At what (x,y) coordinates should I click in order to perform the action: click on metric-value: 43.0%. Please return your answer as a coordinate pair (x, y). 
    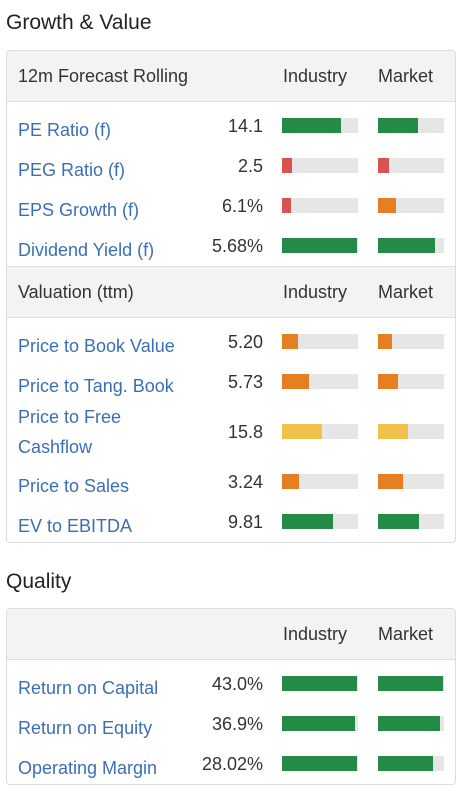
    Looking at the image, I should click on (237, 684).